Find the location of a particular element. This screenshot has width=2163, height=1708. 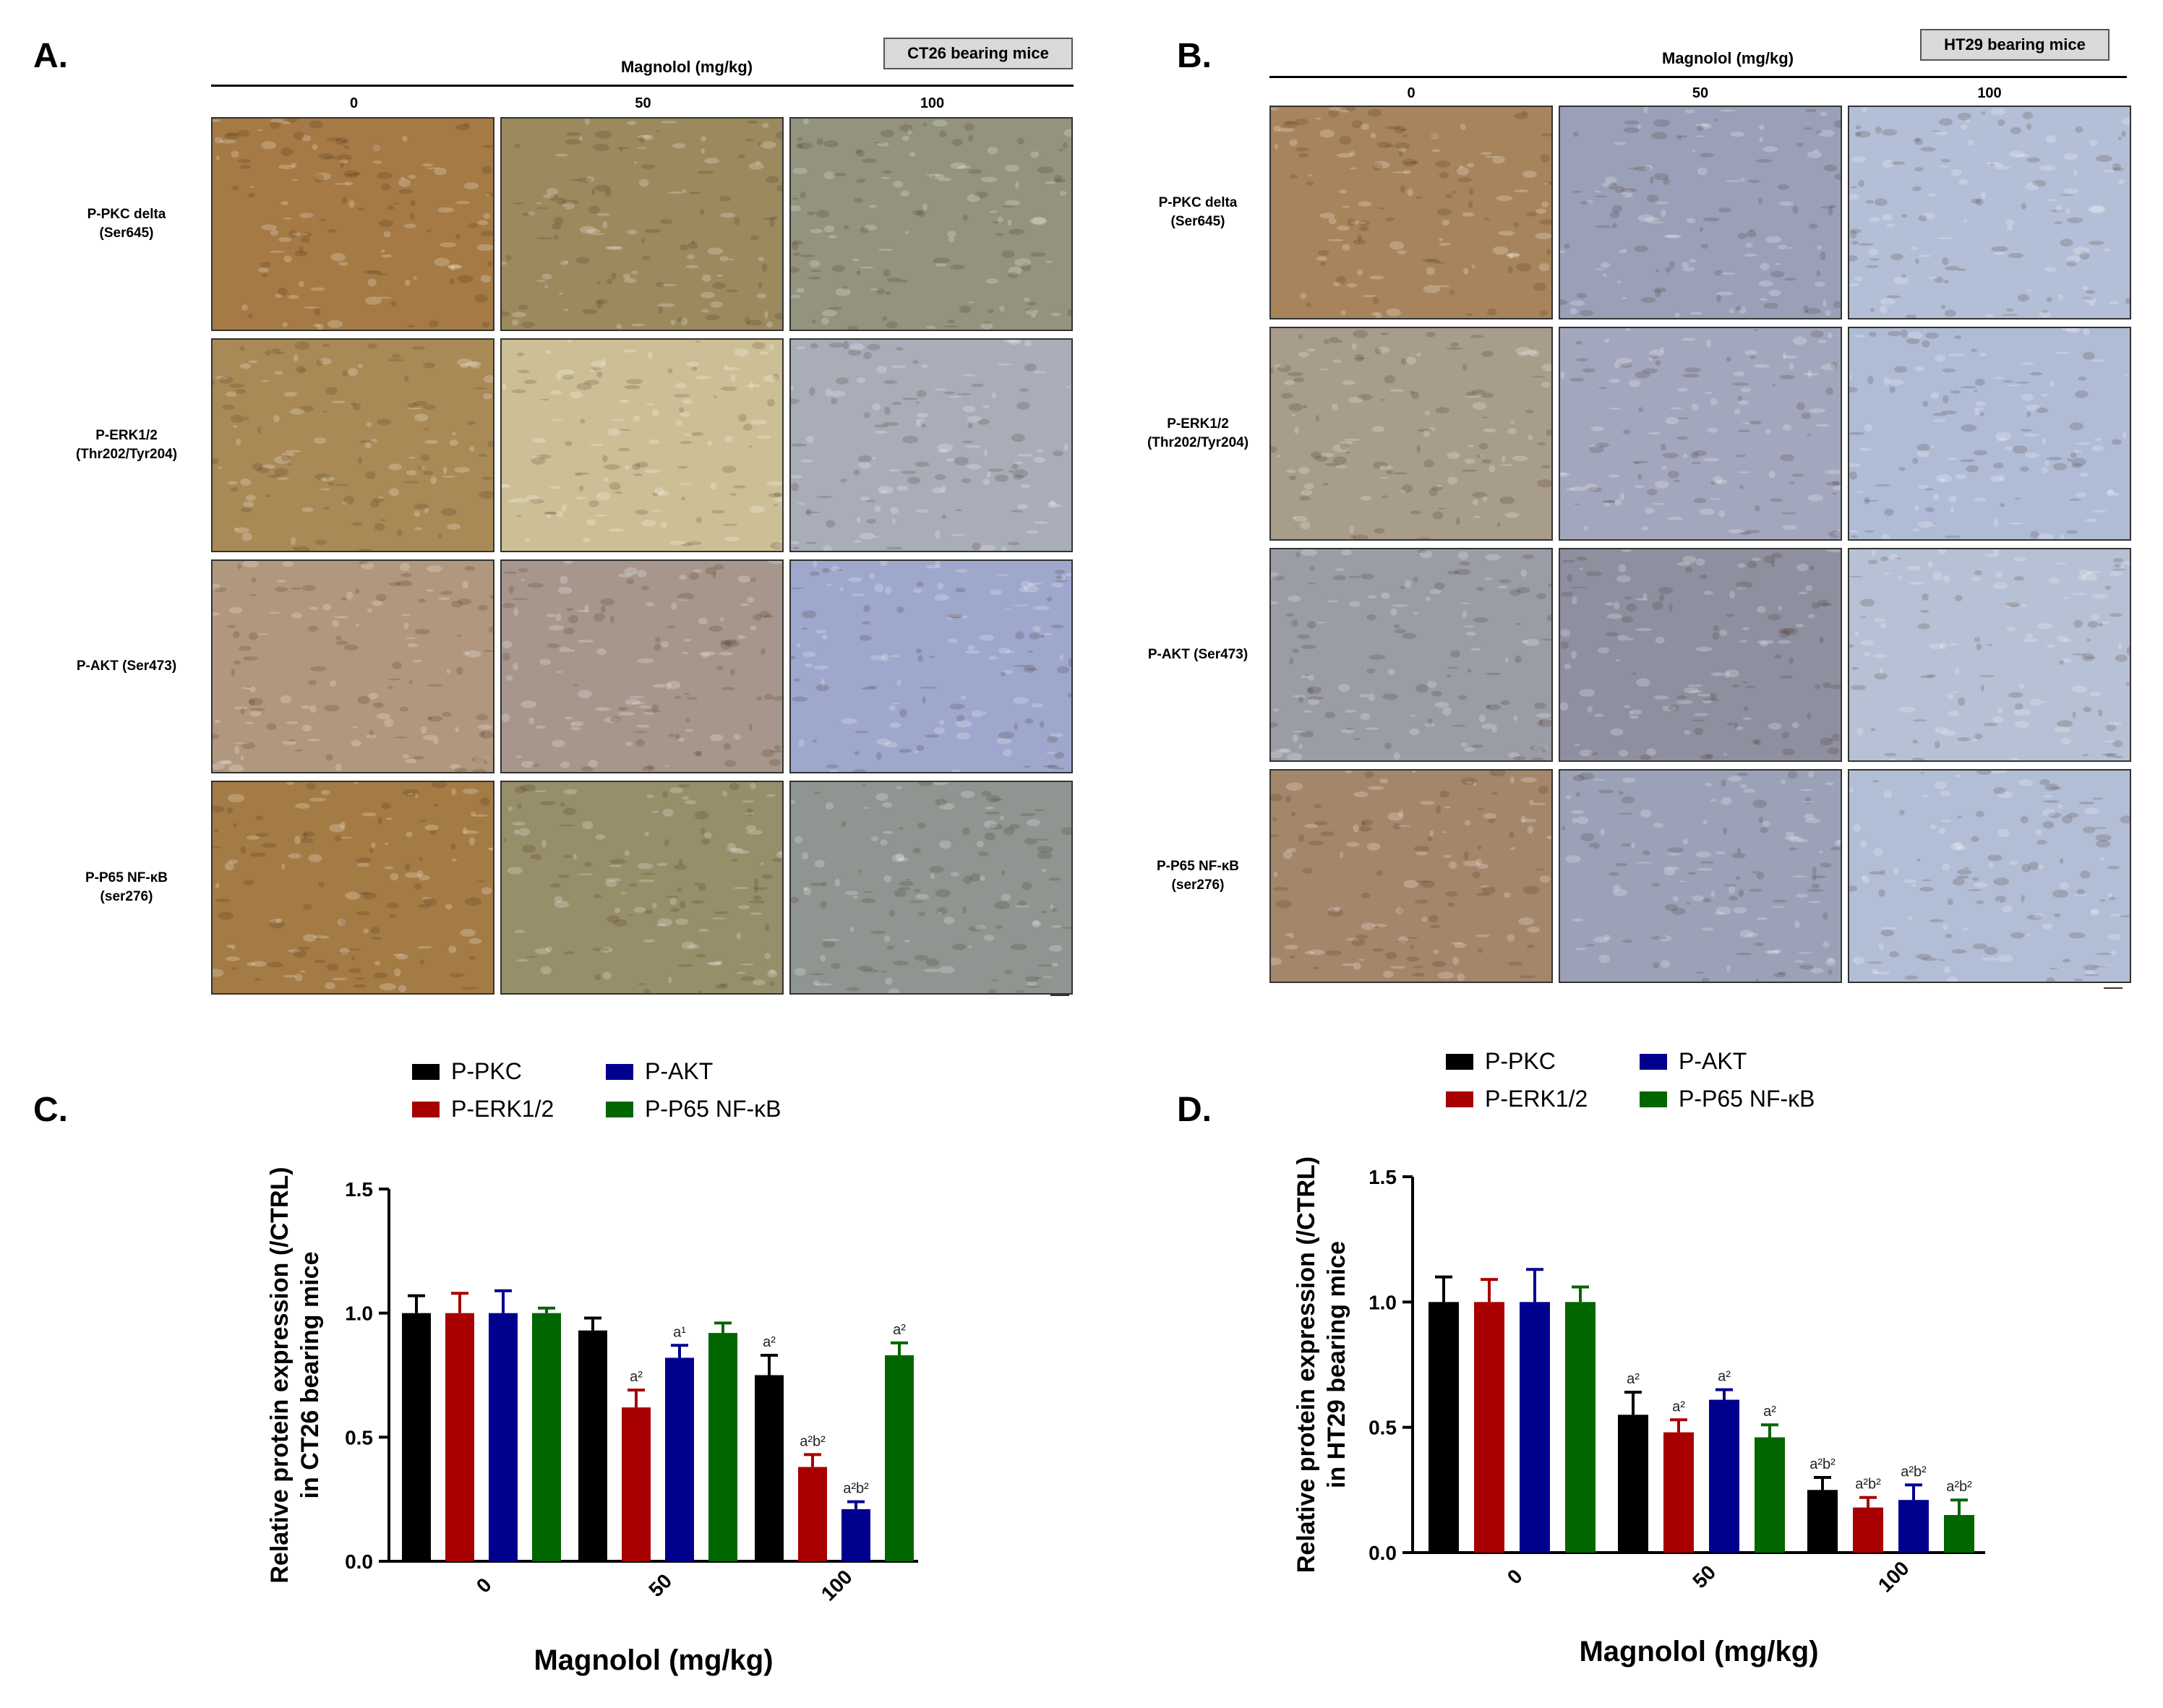

panel-a-model-tag: CT26 bearing mice is located at coordinates (978, 53).